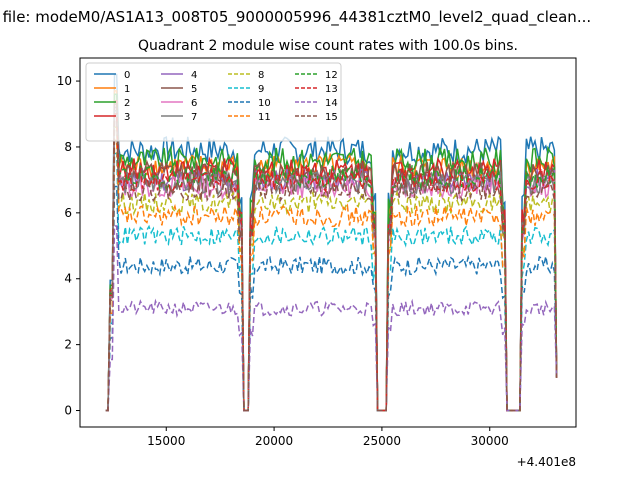 The height and width of the screenshot is (480, 640). What do you see at coordinates (68, 147) in the screenshot?
I see `y-tick-label: 8` at bounding box center [68, 147].